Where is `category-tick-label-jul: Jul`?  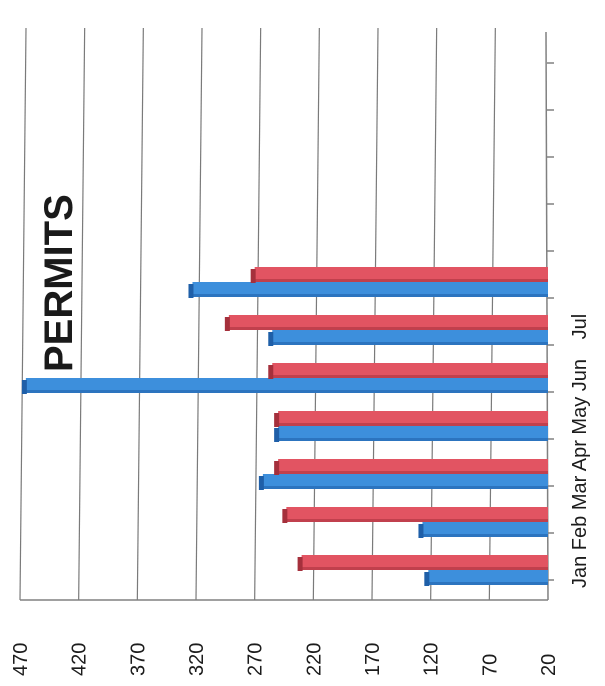
category-tick-label-jul: Jul is located at coordinates (580, 327).